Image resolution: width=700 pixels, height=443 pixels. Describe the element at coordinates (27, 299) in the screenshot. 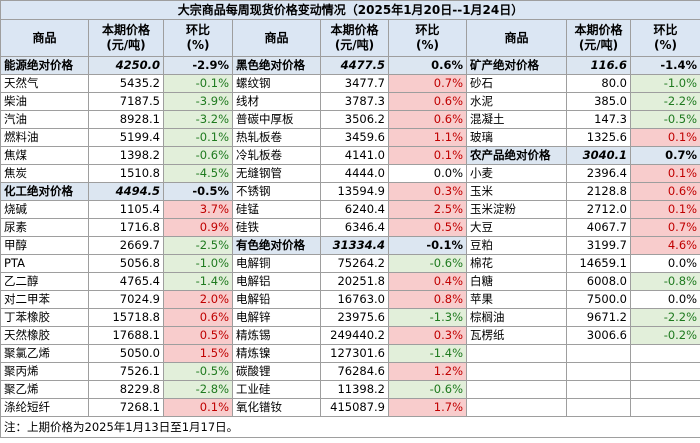

I see `commodity-name: 对二甲苯` at that location.